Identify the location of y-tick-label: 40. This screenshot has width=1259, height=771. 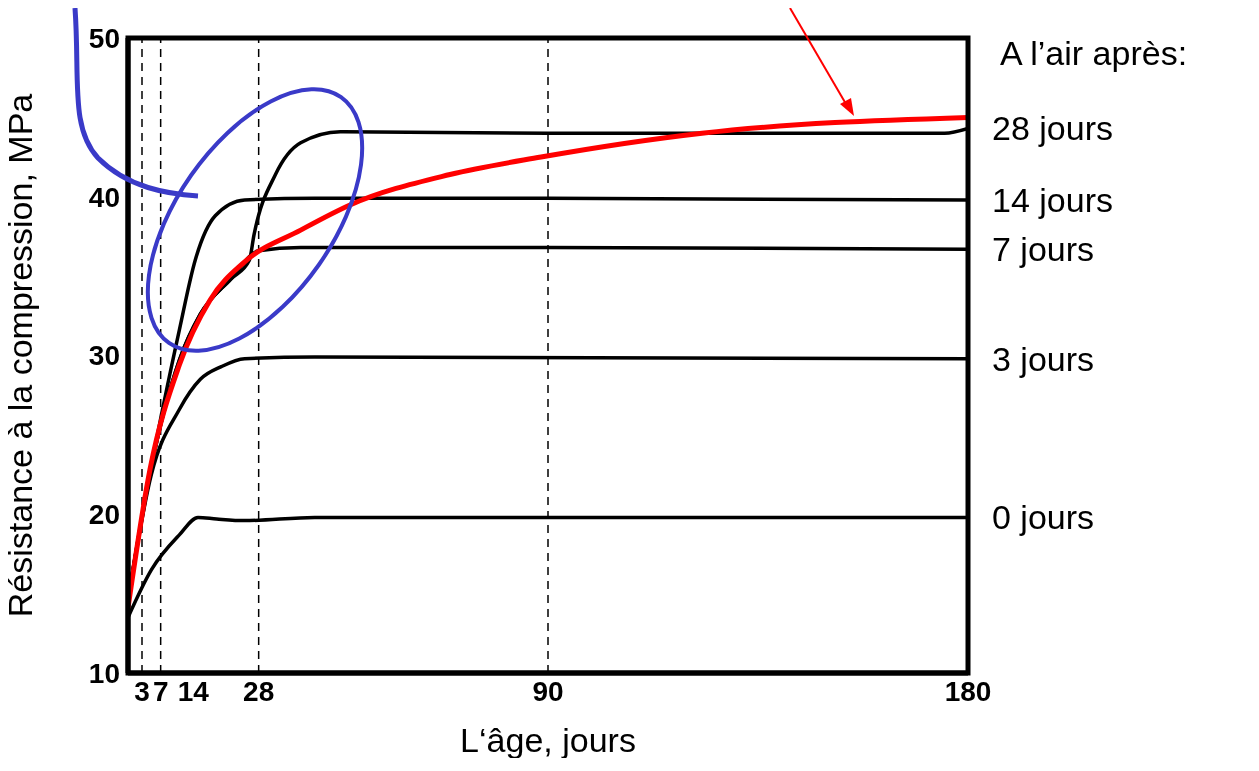
(104, 197).